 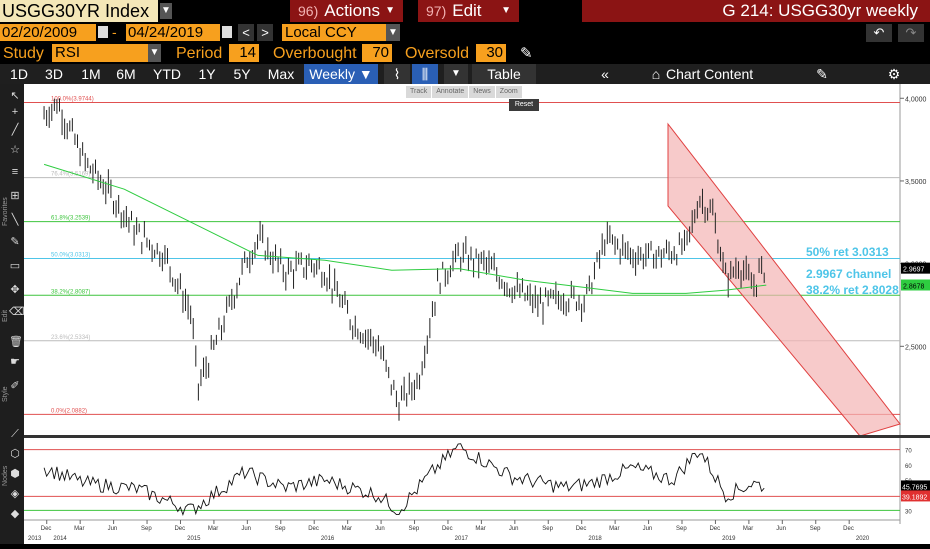 What do you see at coordinates (15, 434) in the screenshot?
I see `ruler-icon: ⟋` at bounding box center [15, 434].